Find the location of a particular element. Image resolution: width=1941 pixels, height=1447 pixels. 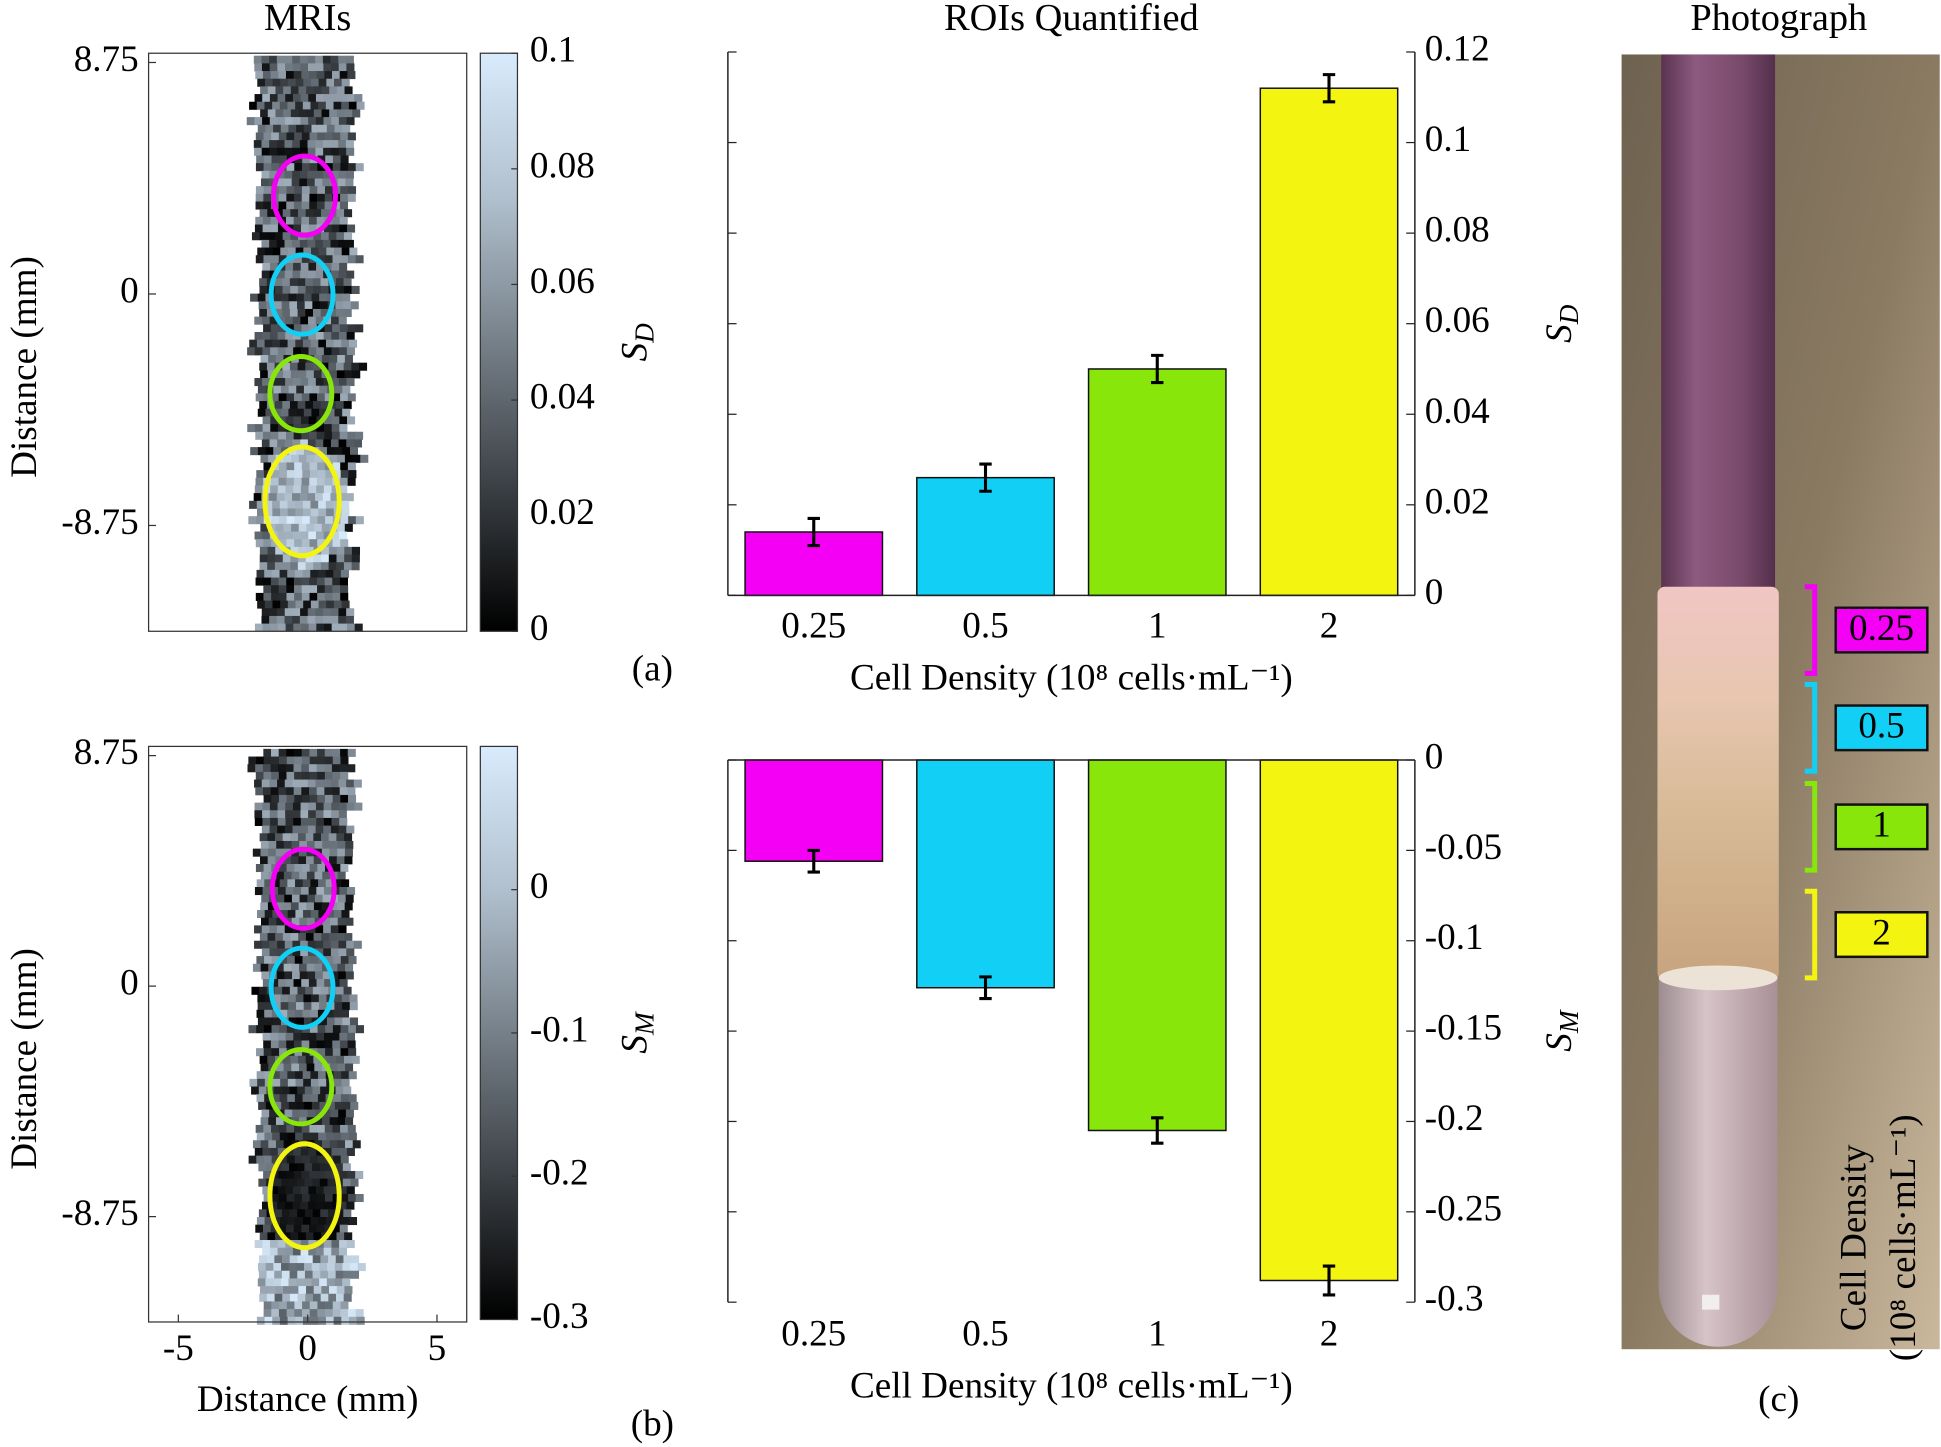

x-tick-label: 0.25 is located at coordinates (813, 1333).